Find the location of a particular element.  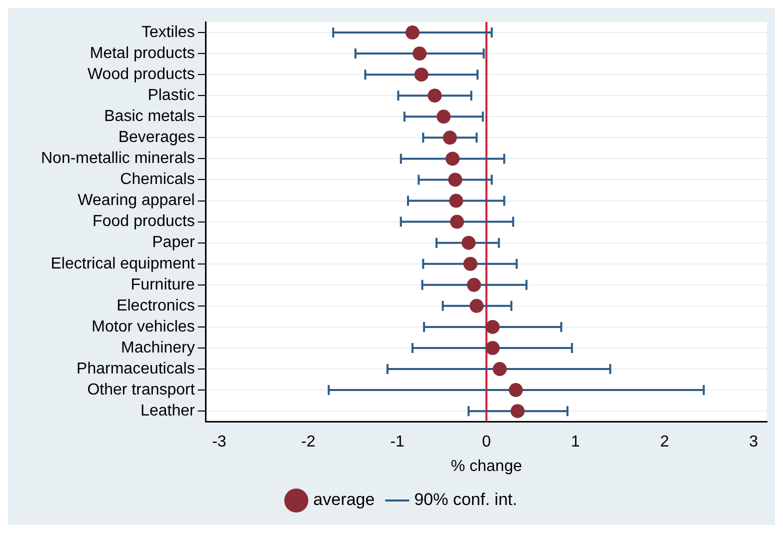

y-tick-label: Metal products is located at coordinates (142, 53).